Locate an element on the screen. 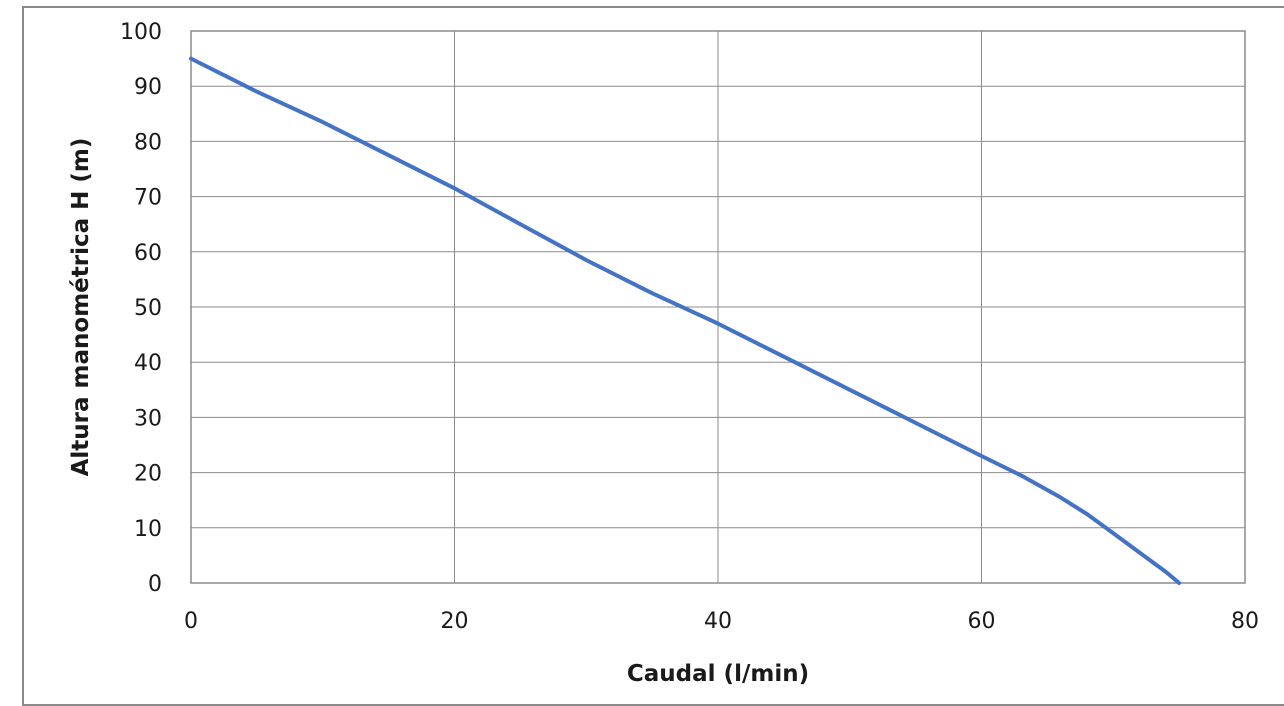 Image resolution: width=1284 pixels, height=706 pixels. x-tick-label: 0 is located at coordinates (191, 621).